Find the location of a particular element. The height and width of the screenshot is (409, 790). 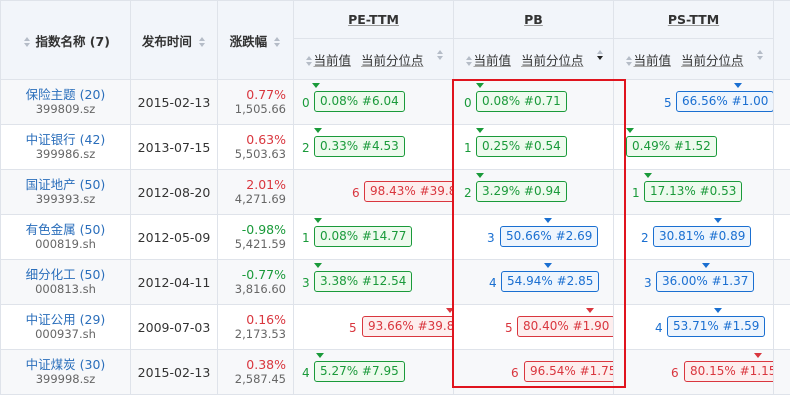

change-cell: 2.01% 4,271.69 is located at coordinates (255, 192).